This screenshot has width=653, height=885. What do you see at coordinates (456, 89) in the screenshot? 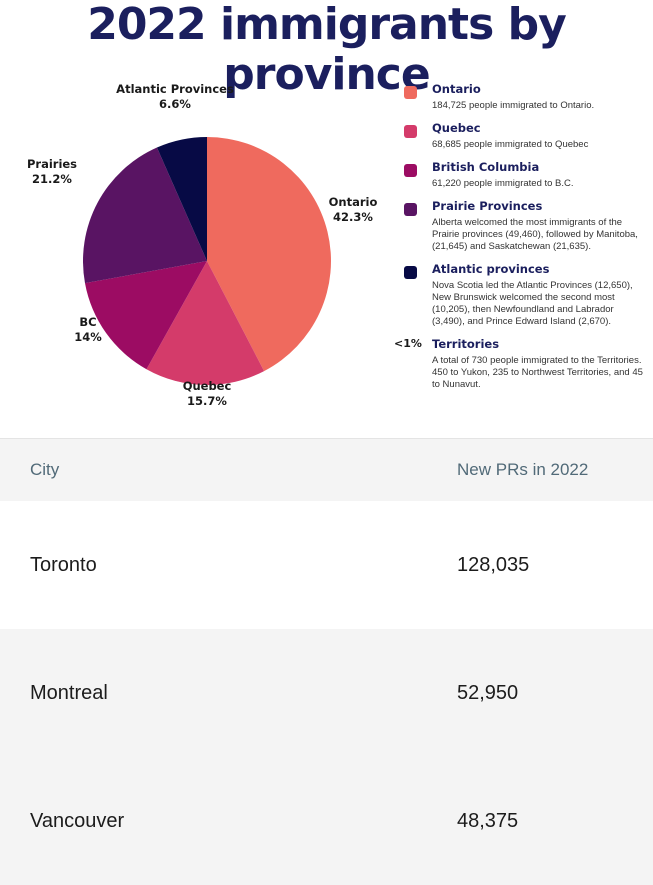
I see `legend-title: Ontario` at bounding box center [456, 89].